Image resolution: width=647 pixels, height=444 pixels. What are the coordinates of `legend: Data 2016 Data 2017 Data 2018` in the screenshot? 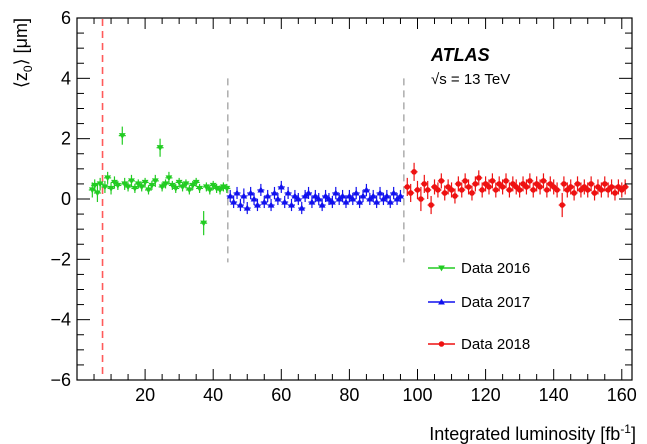 It's located at (479, 306).